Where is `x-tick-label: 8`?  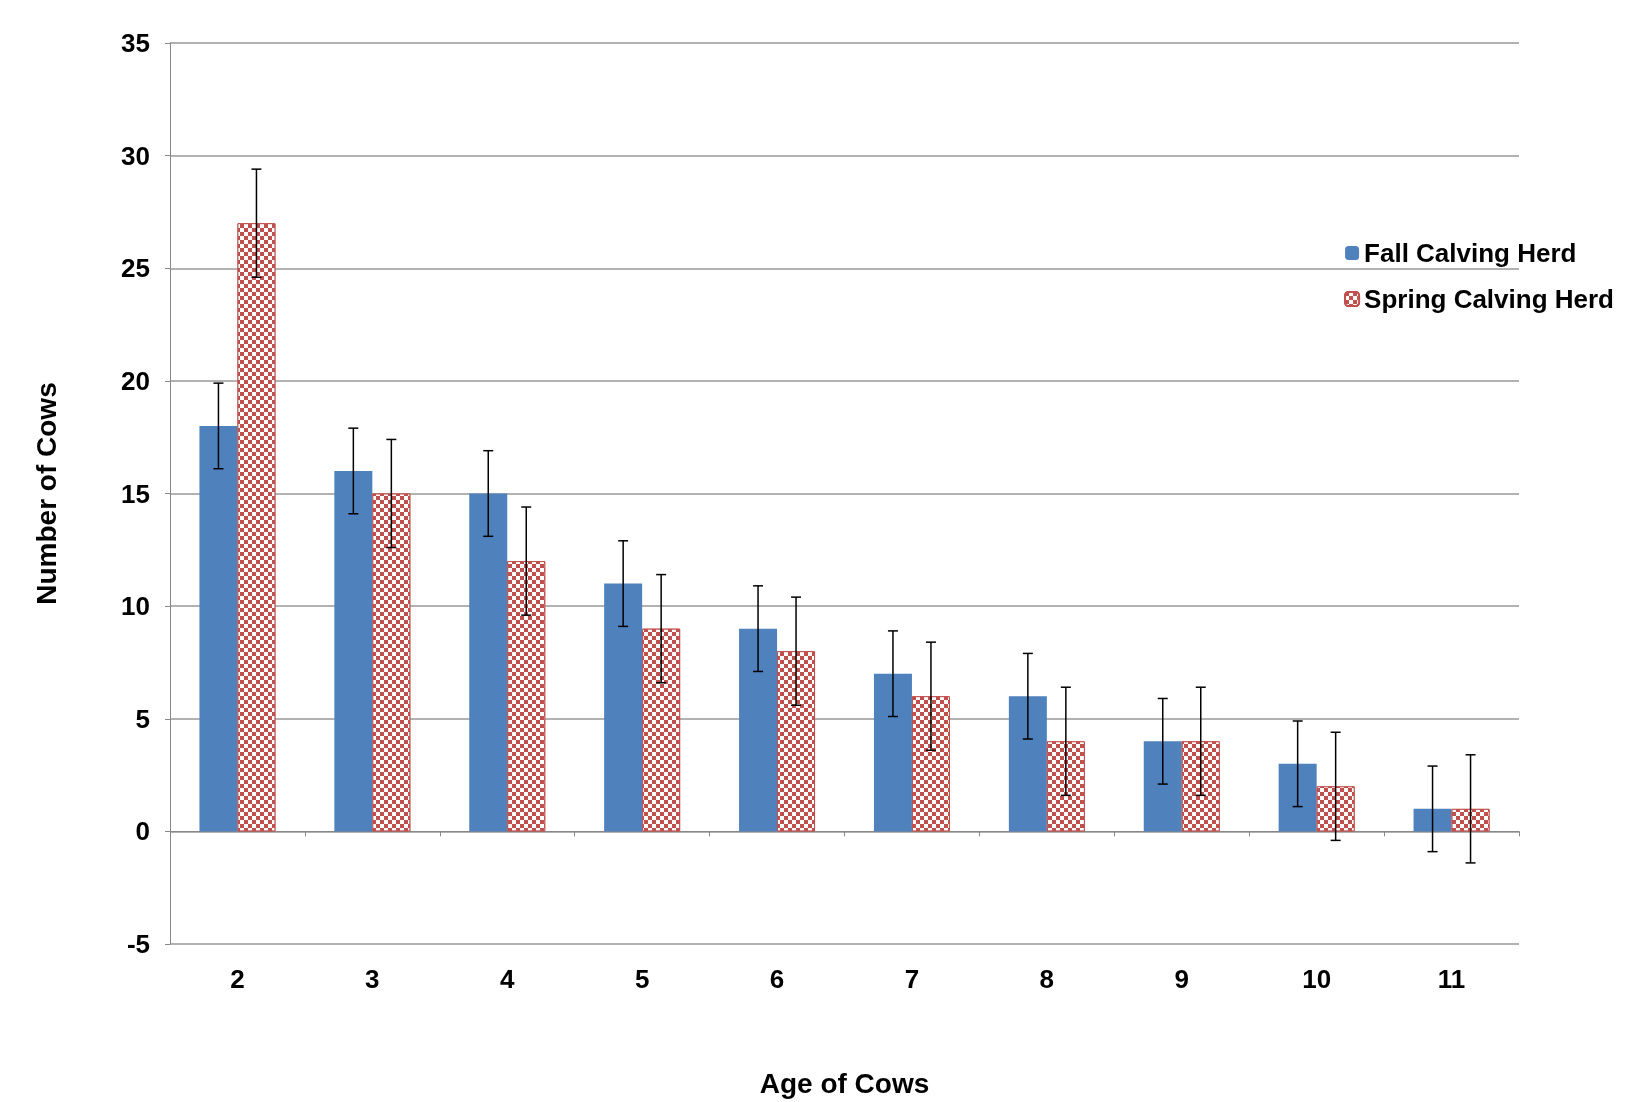 x-tick-label: 8 is located at coordinates (1047, 979).